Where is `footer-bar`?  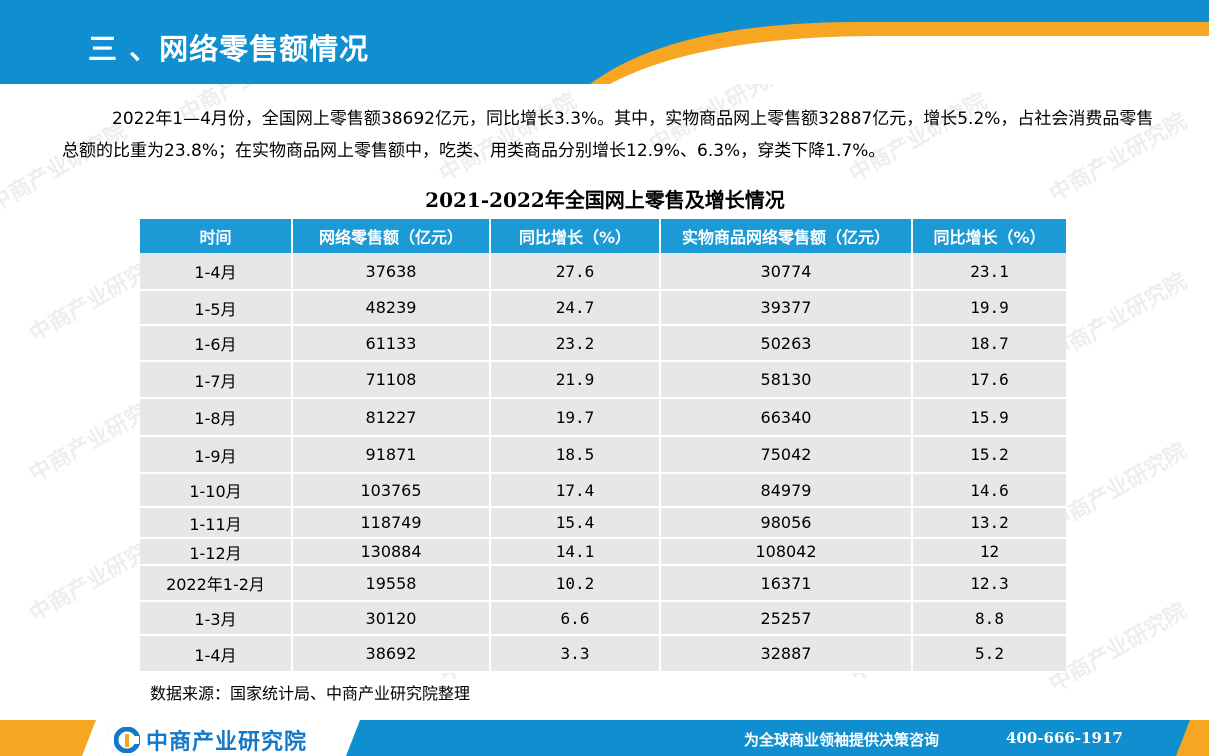 footer-bar is located at coordinates (604, 738).